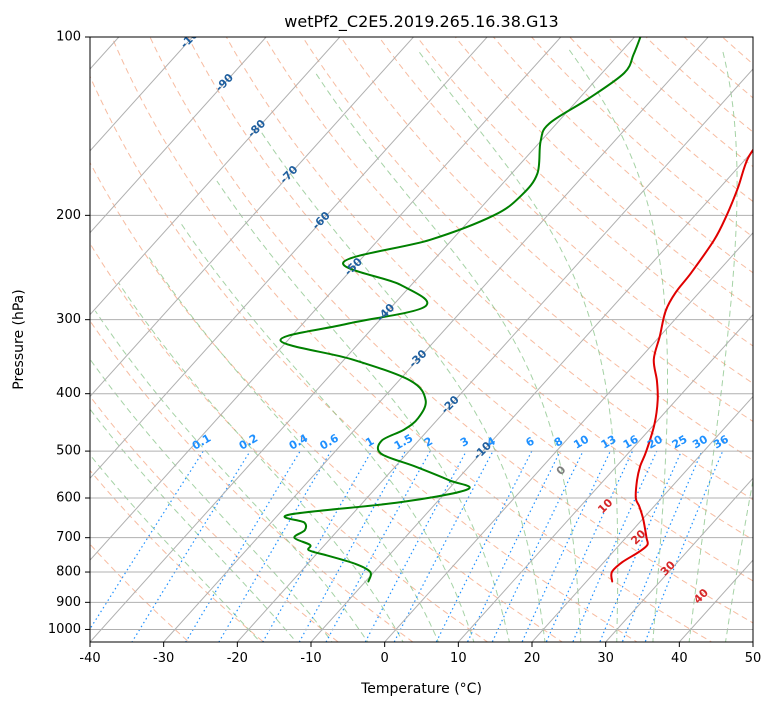  Describe the element at coordinates (68, 602) in the screenshot. I see `y-tick-label: 900` at that location.